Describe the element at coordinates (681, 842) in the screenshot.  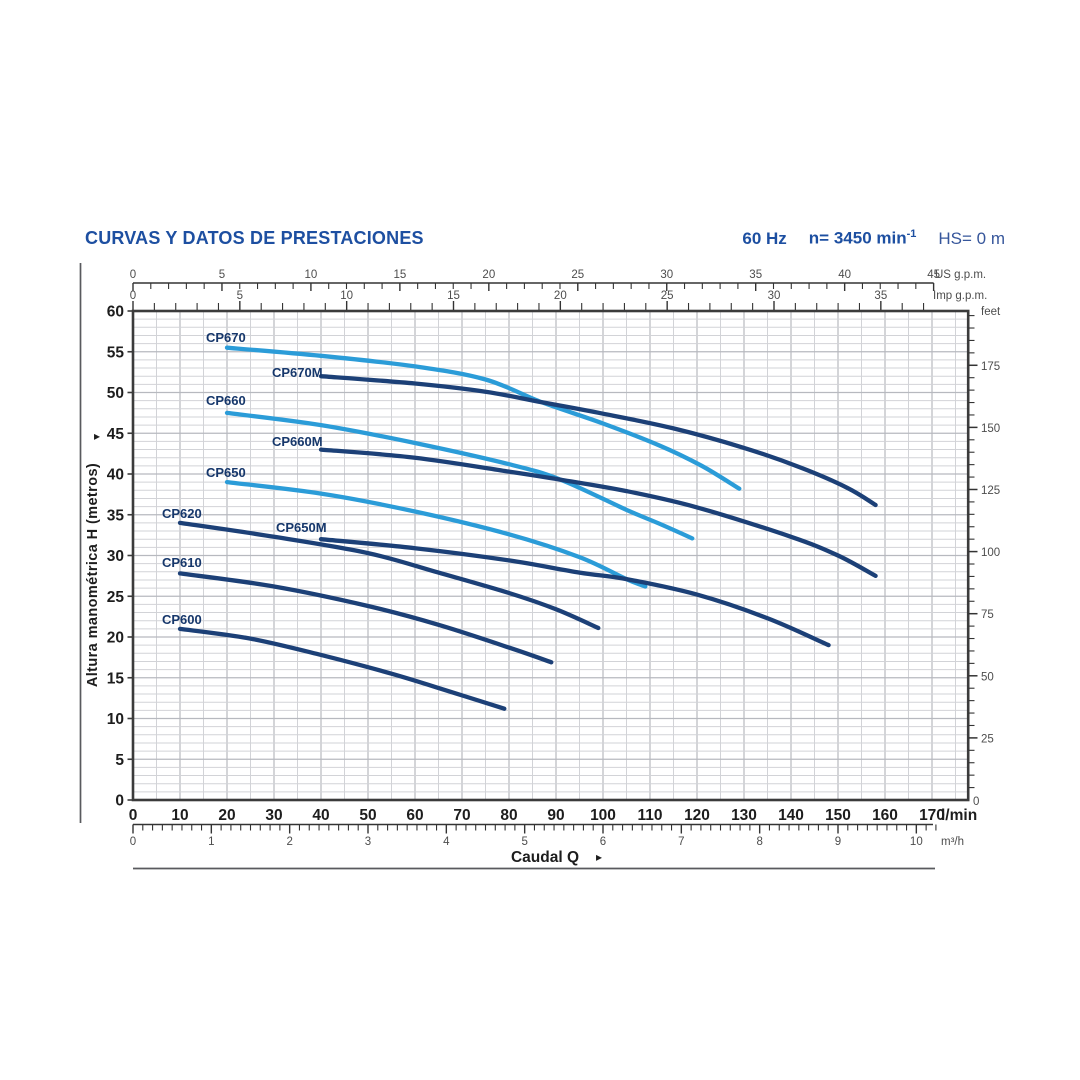
I see `svg-text: 7` at that location.